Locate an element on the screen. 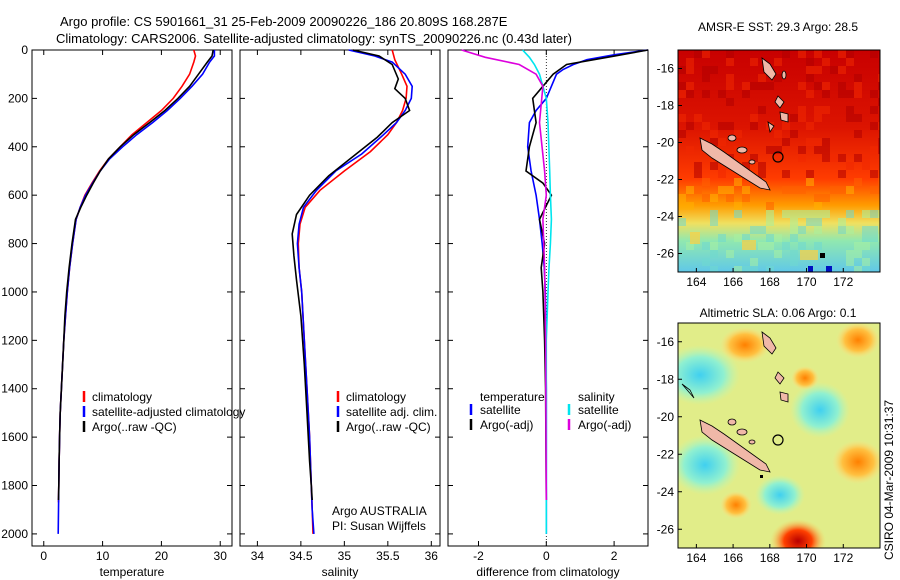 Image resolution: width=900 pixels, height=580 pixels. sst-islands is located at coordinates (744, 124).